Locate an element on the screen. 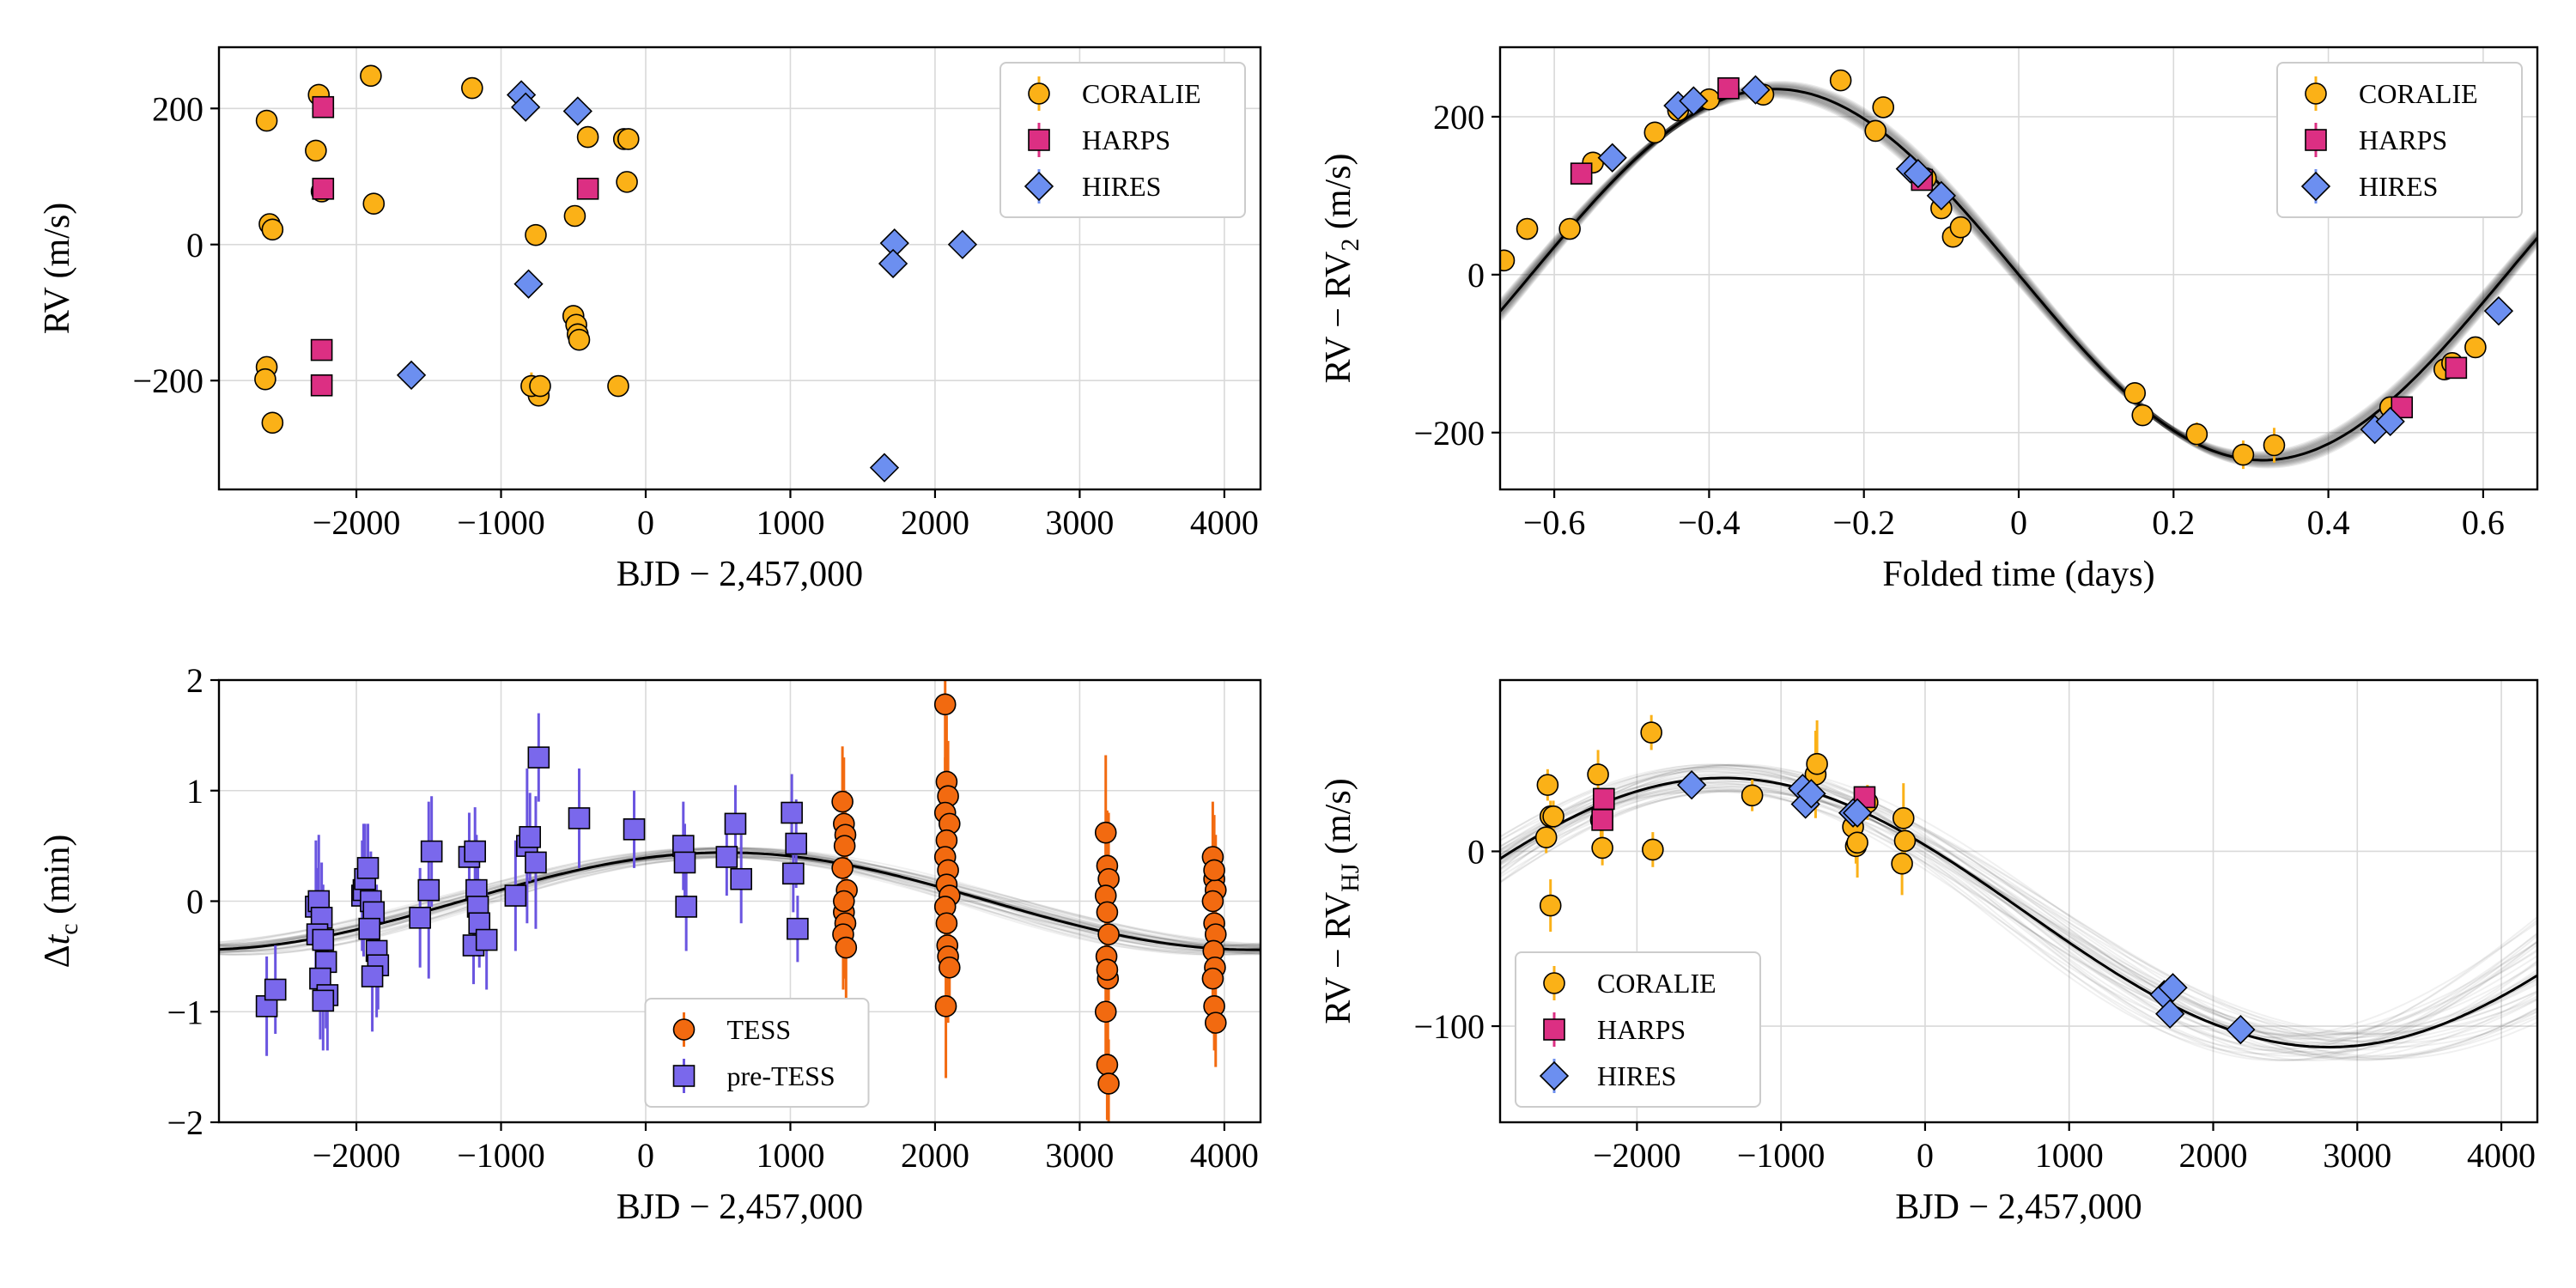  y-axis-label: RV (m/s) is located at coordinates (58, 269).